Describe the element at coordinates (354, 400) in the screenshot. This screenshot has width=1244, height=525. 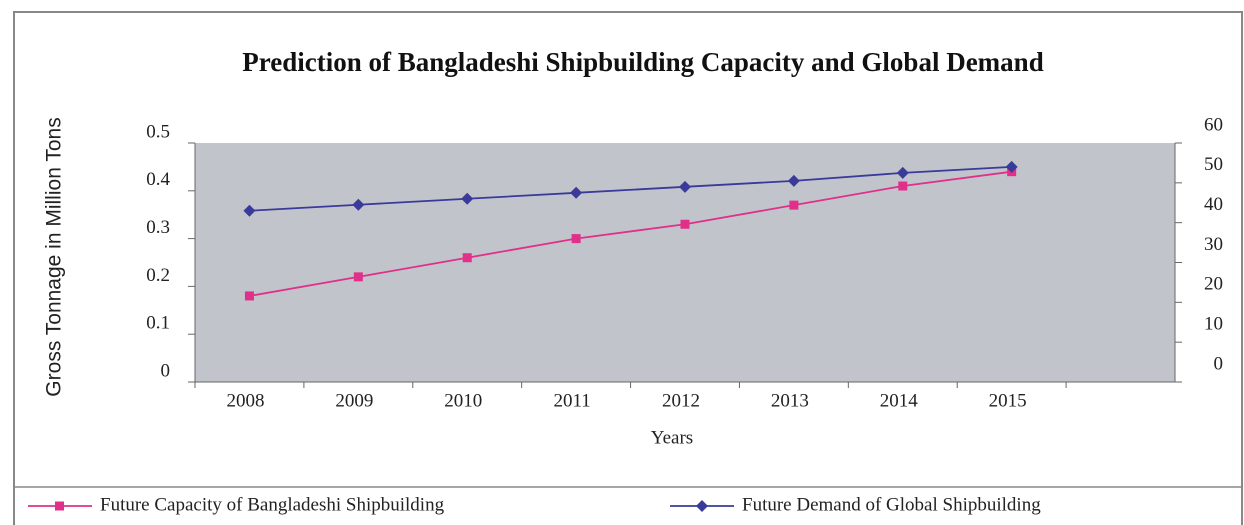
I see `x-tick-label: 2009` at that location.